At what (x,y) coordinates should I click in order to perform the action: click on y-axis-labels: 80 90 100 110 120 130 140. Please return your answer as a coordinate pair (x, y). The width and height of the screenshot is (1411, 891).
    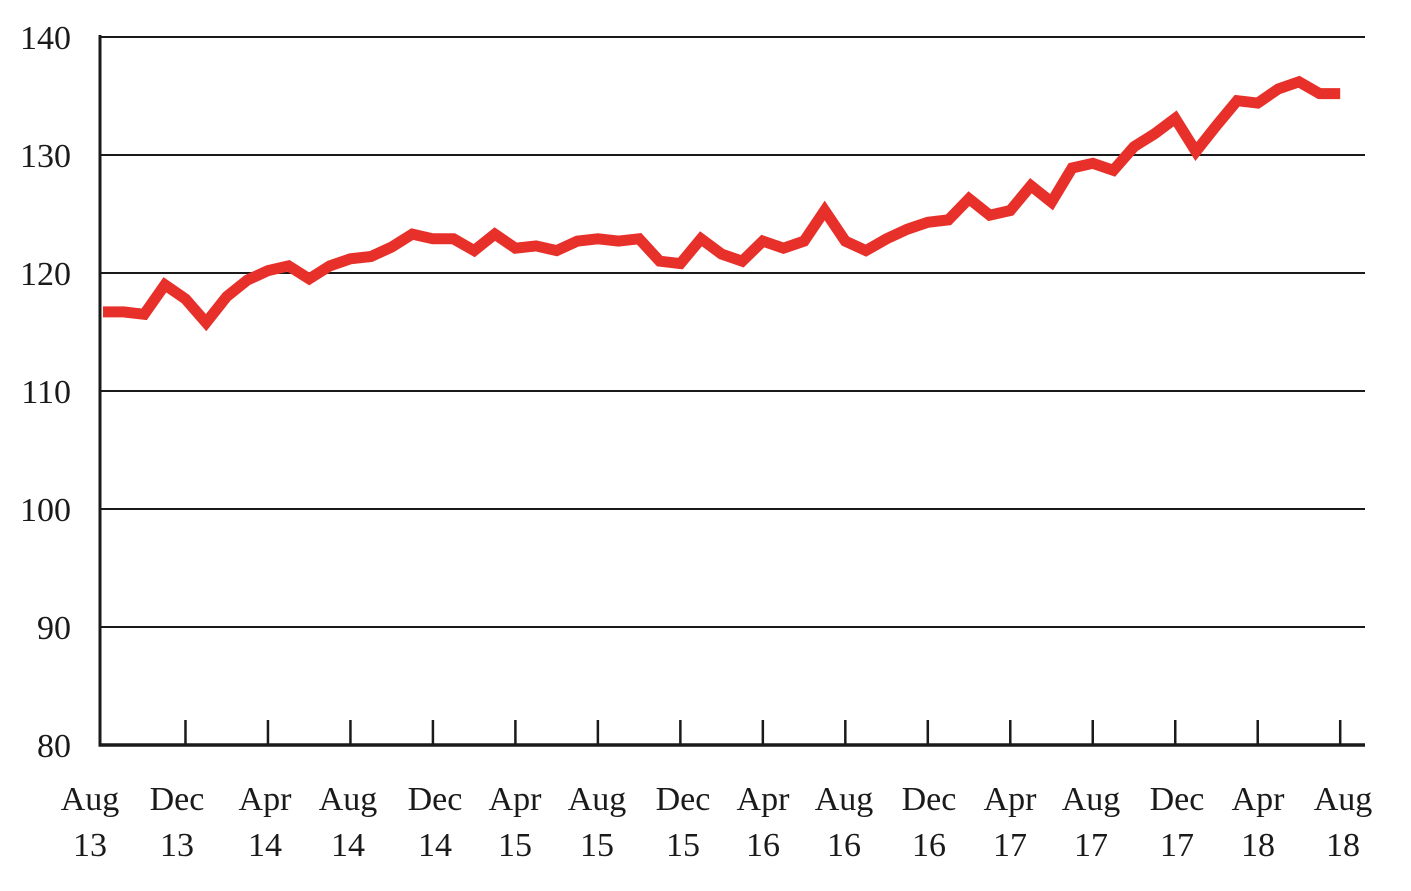
    Looking at the image, I should click on (45, 392).